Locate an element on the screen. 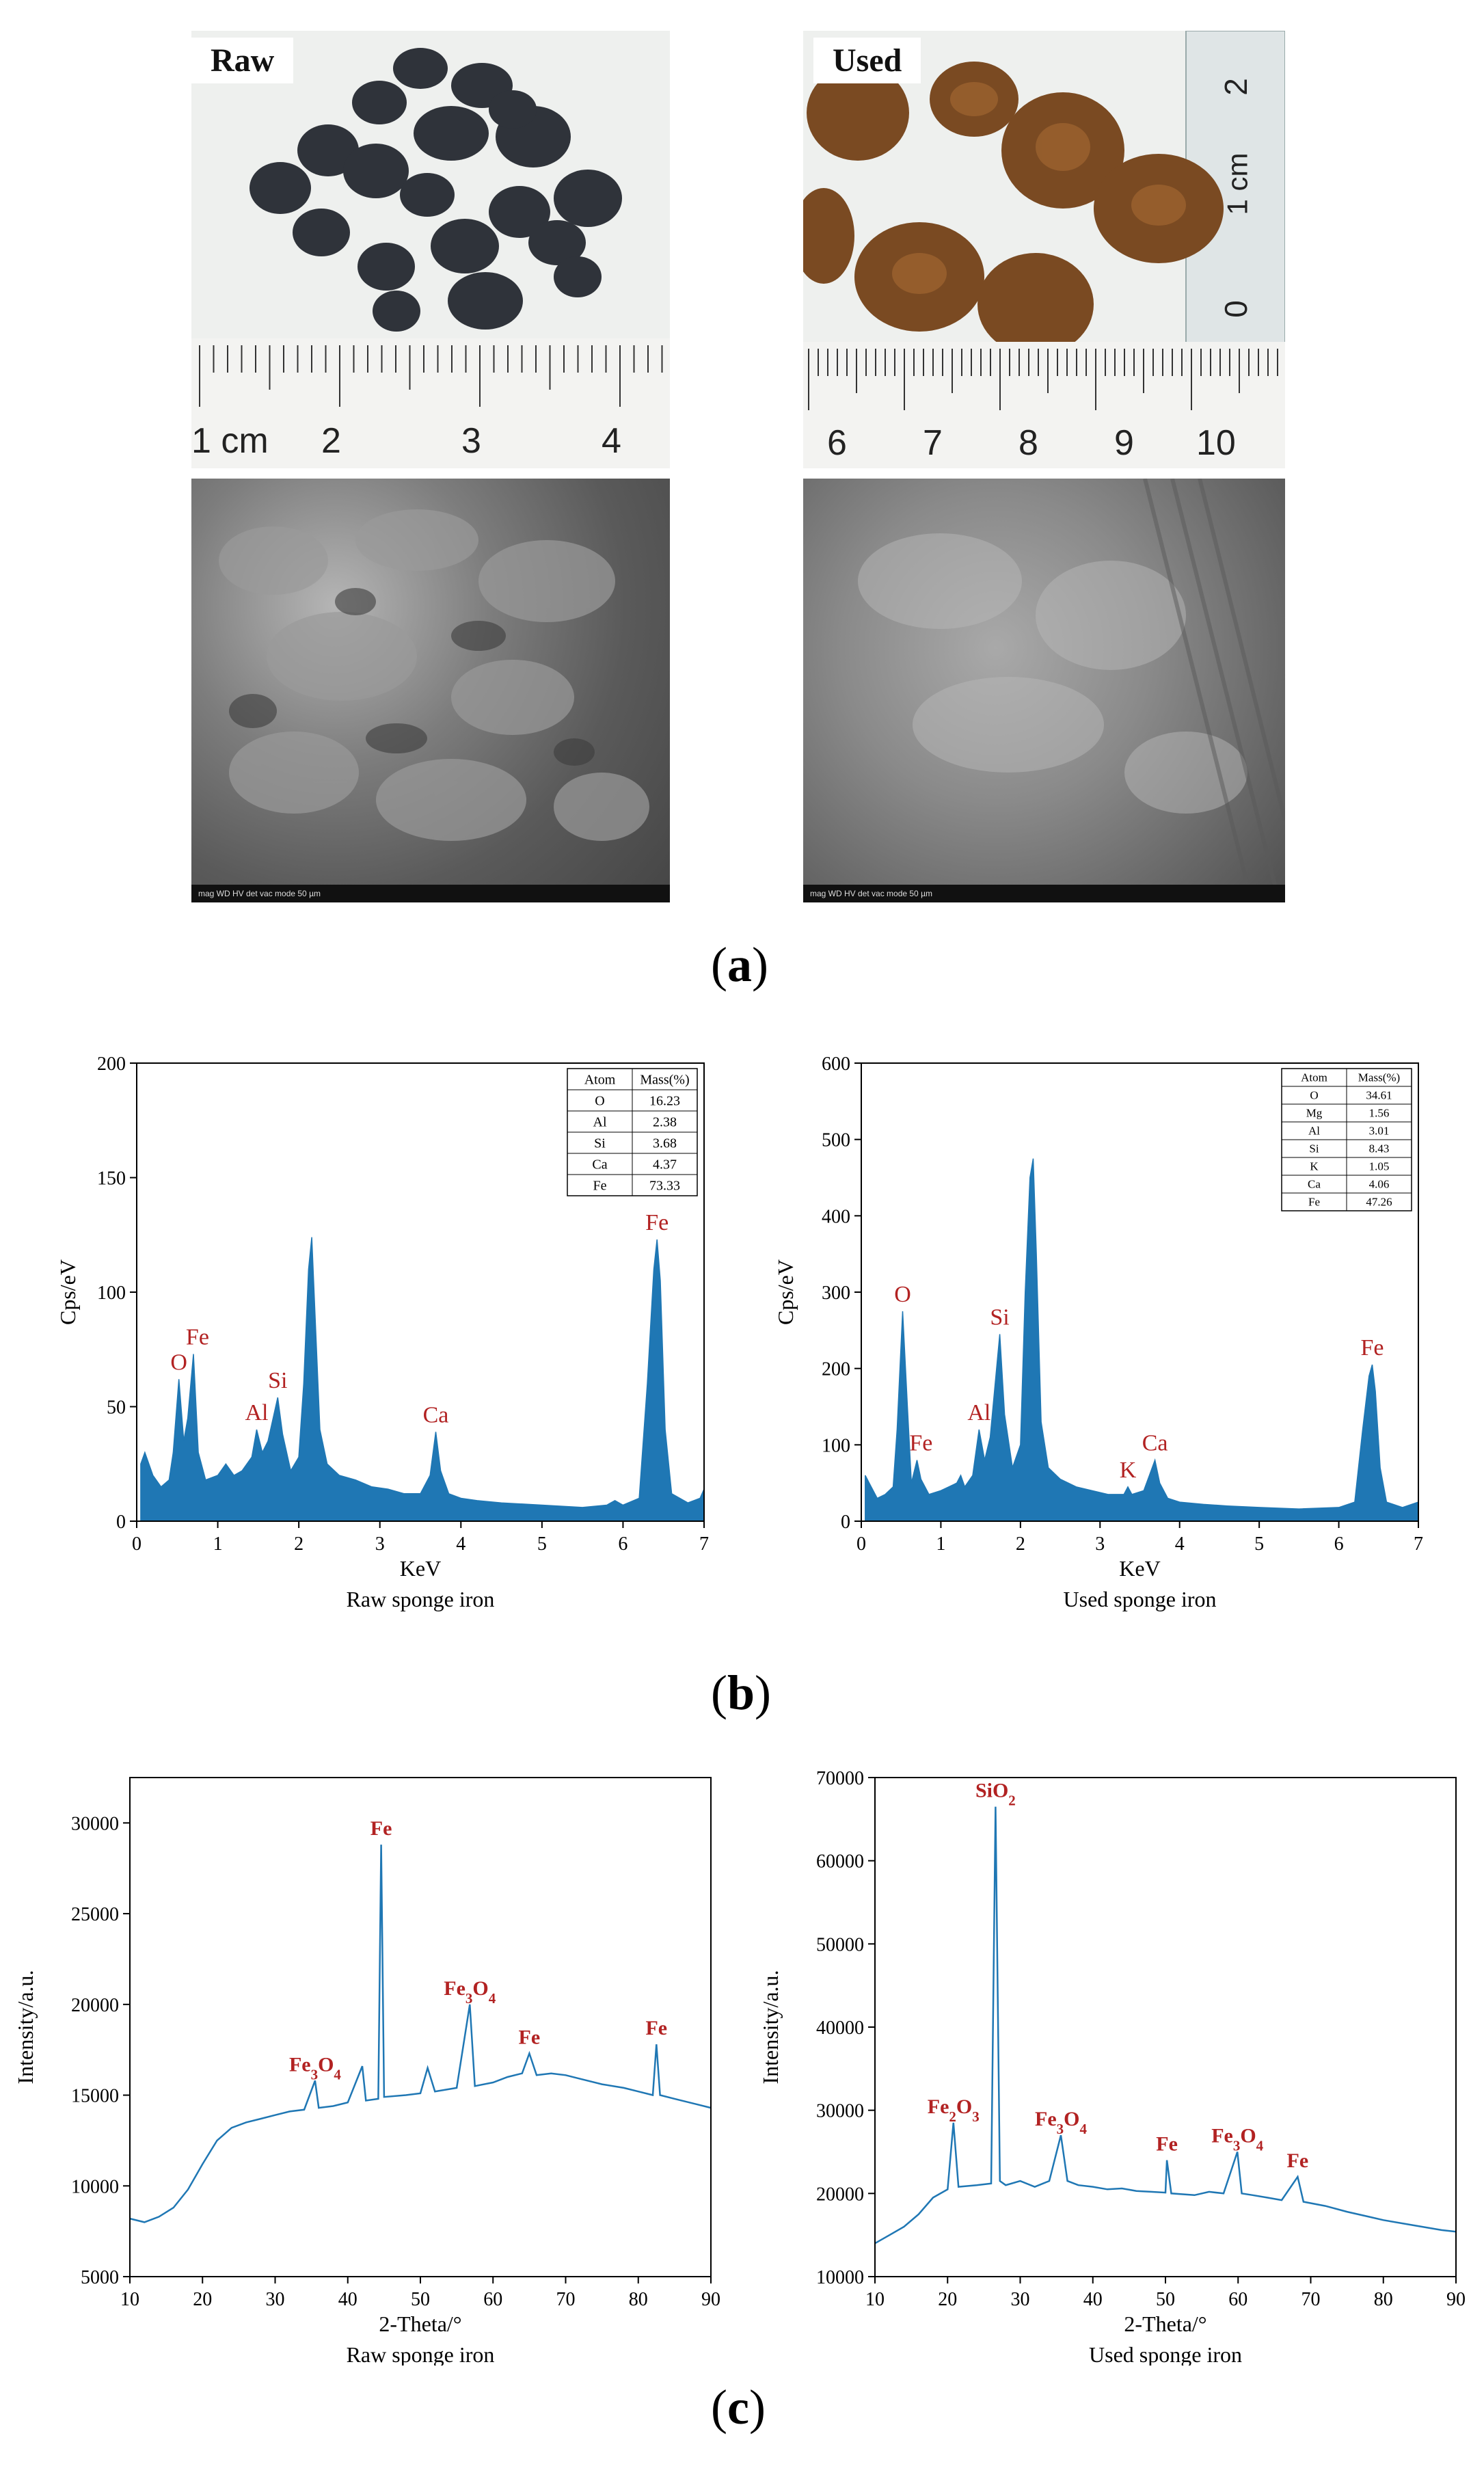  table-cell: 4.06 is located at coordinates (1380, 1184).